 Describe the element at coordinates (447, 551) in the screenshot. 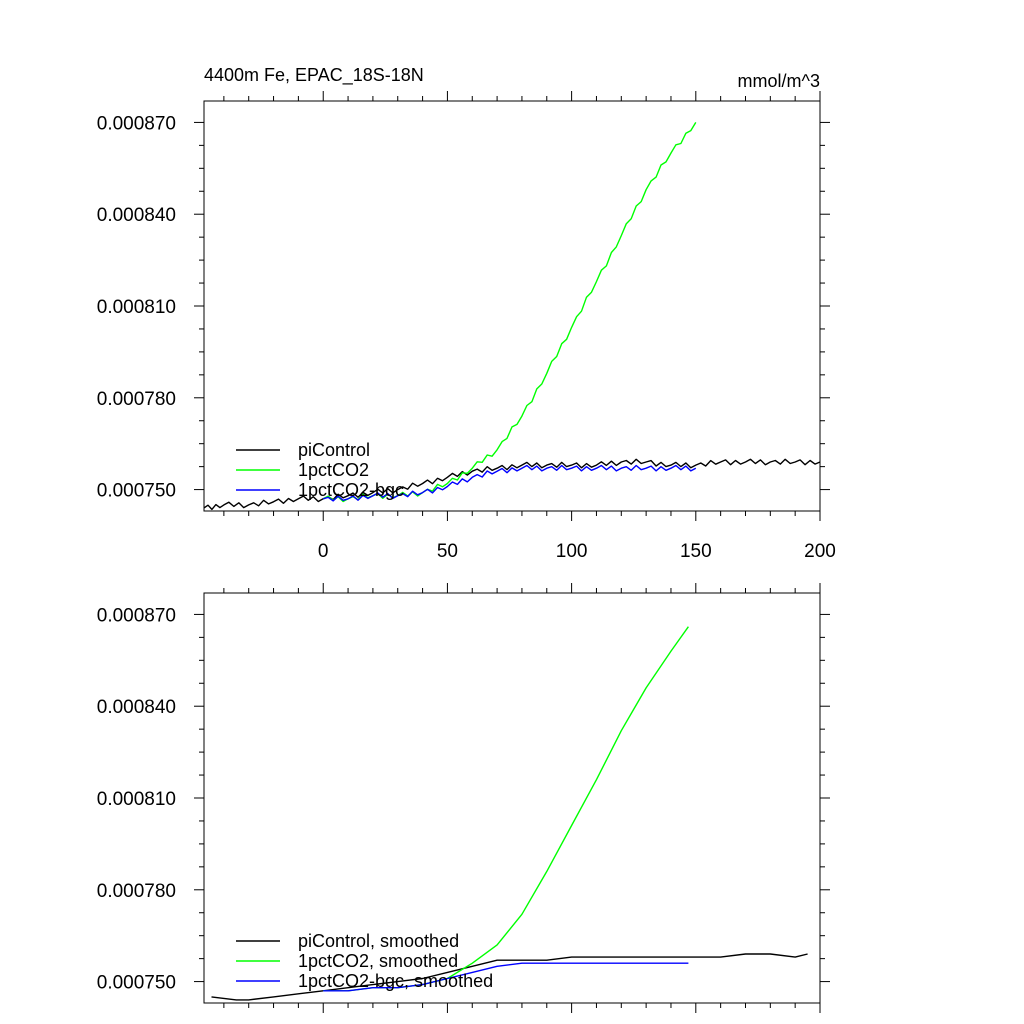

I see `x-tick-label: 50` at that location.